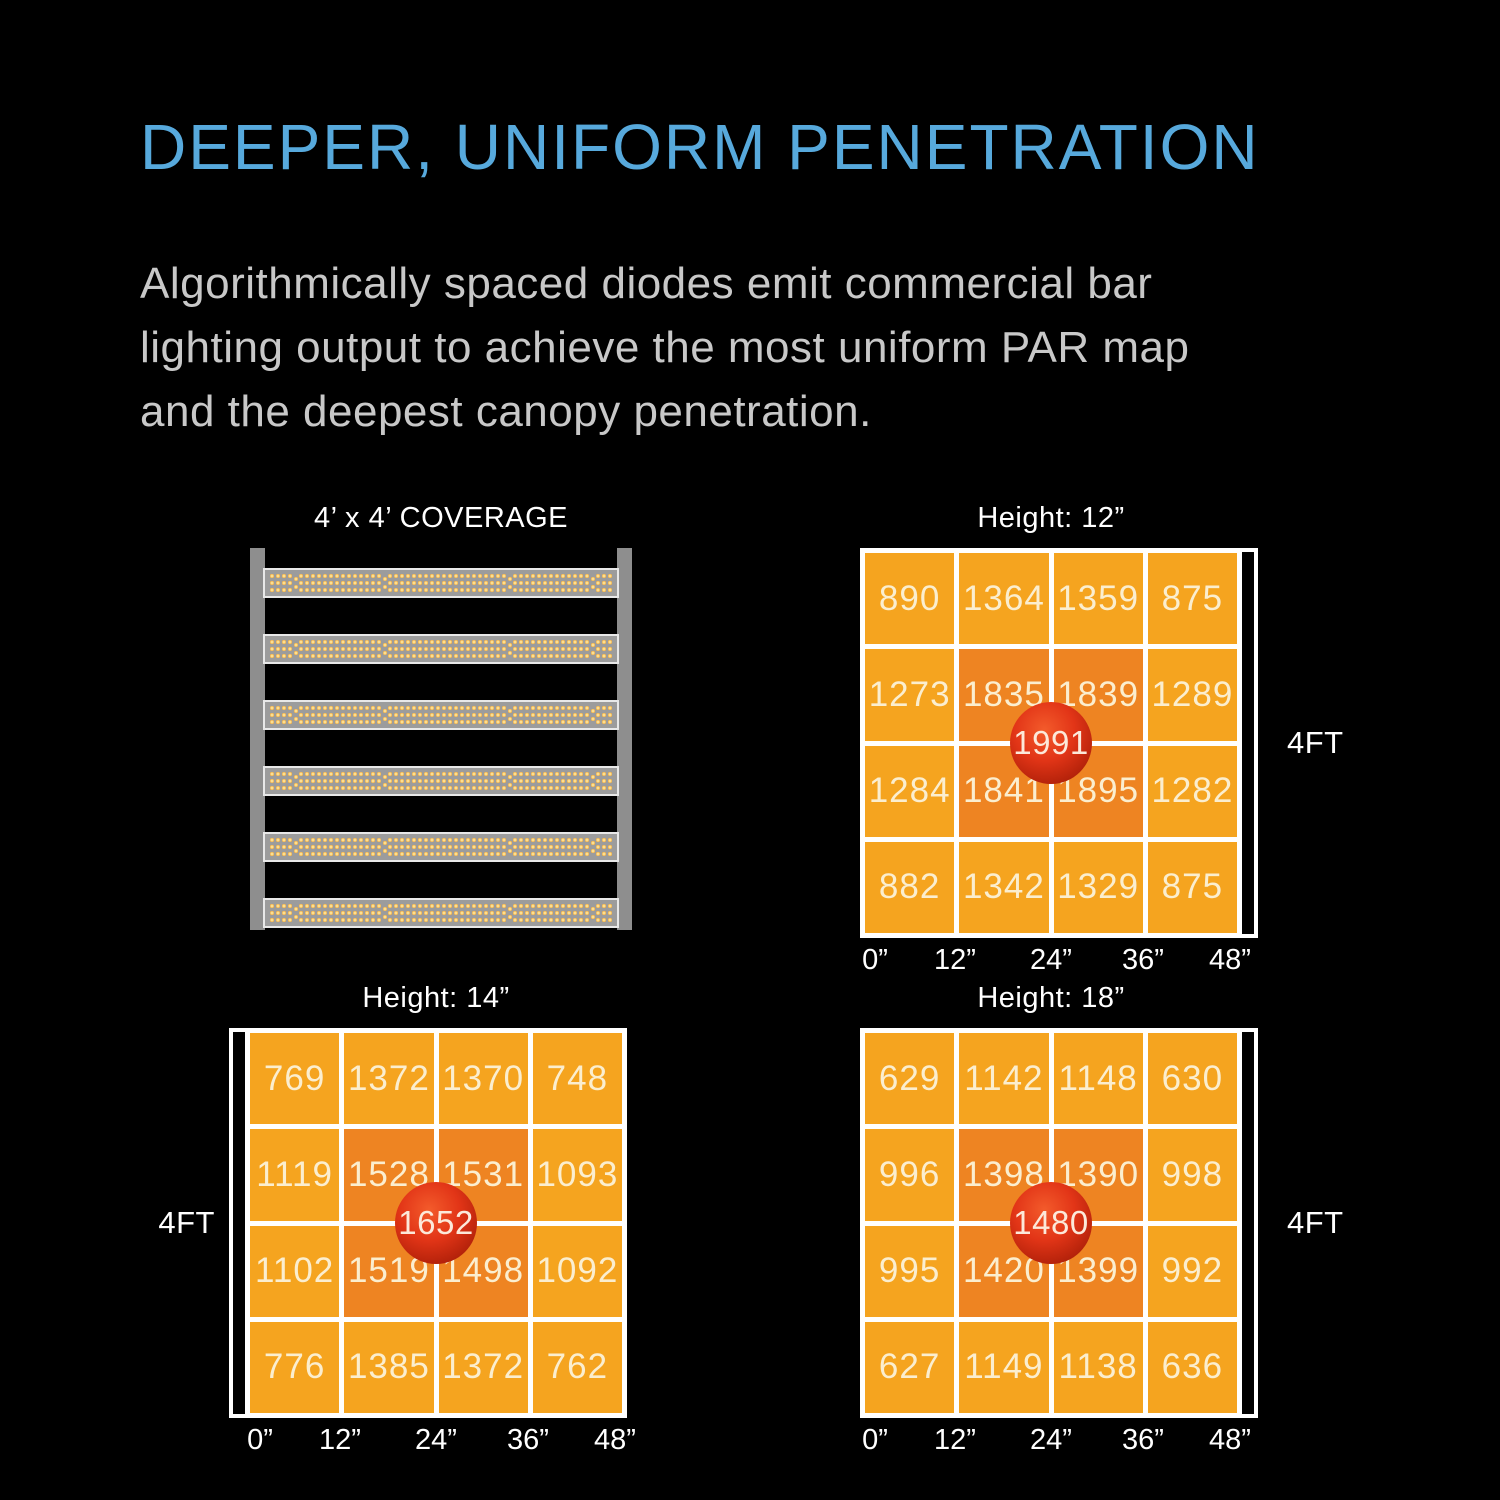 Image resolution: width=1500 pixels, height=1500 pixels. What do you see at coordinates (910, 1367) in the screenshot?
I see `par-cell: 627` at bounding box center [910, 1367].